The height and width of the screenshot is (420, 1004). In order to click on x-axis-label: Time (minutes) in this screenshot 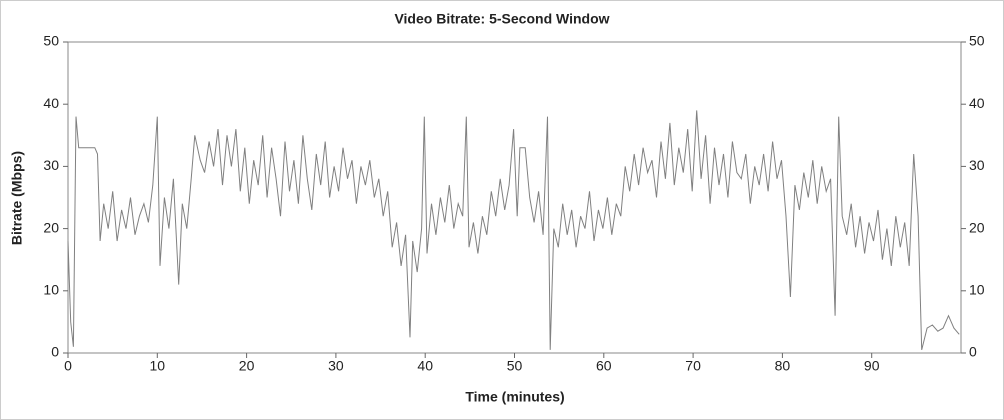, I will do `click(514, 397)`.